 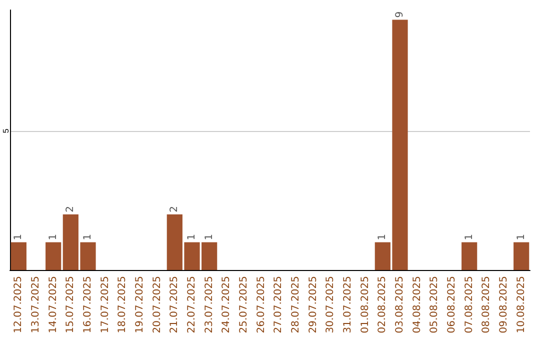 What do you see at coordinates (157, 305) in the screenshot?
I see `x-tick-label: 20.07.2025` at bounding box center [157, 305].